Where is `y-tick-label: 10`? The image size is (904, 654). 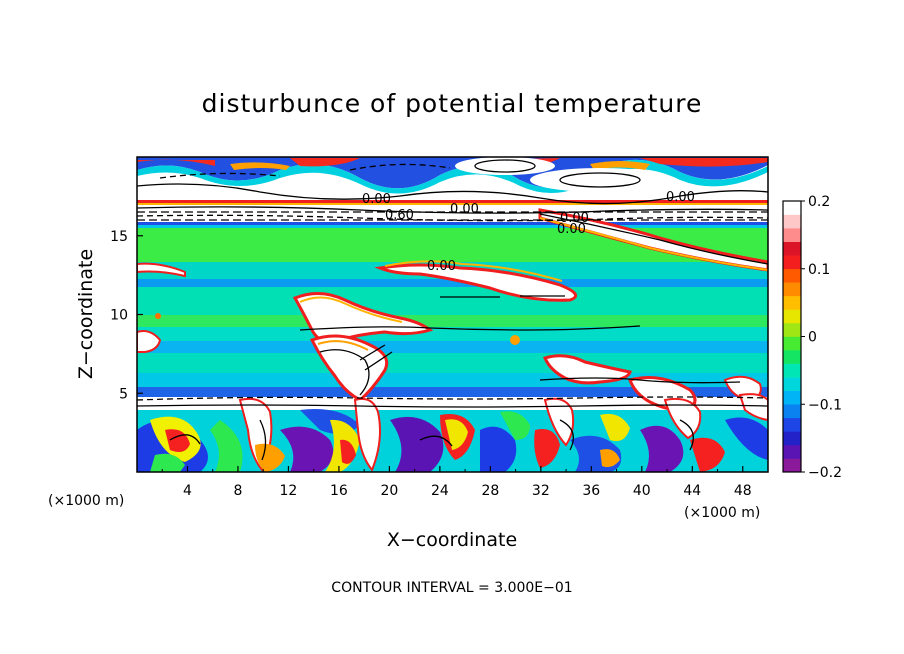 y-tick-label: 10 is located at coordinates (119, 316).